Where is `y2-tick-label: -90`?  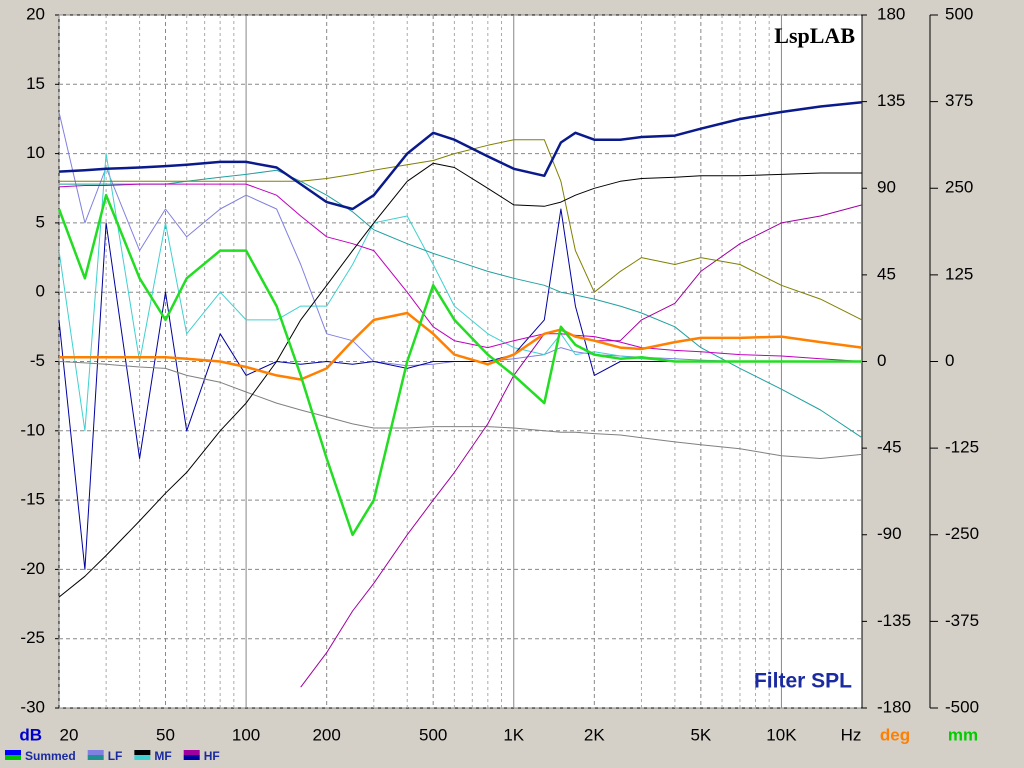 y2-tick-label: -90 is located at coordinates (889, 533).